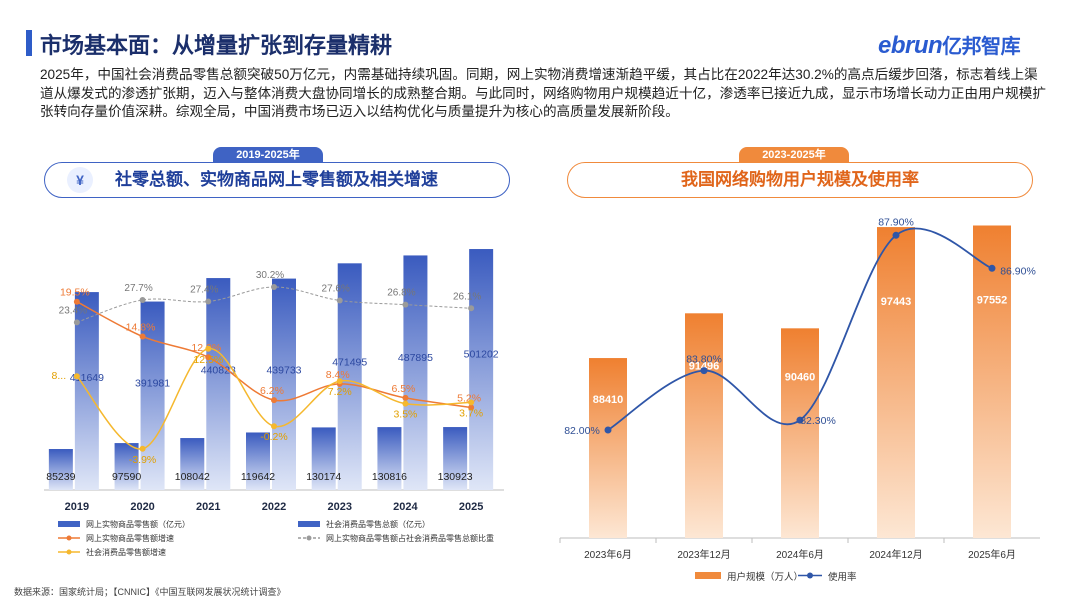  Describe the element at coordinates (142, 507) in the screenshot. I see `x-tick-label: 2020` at that location.